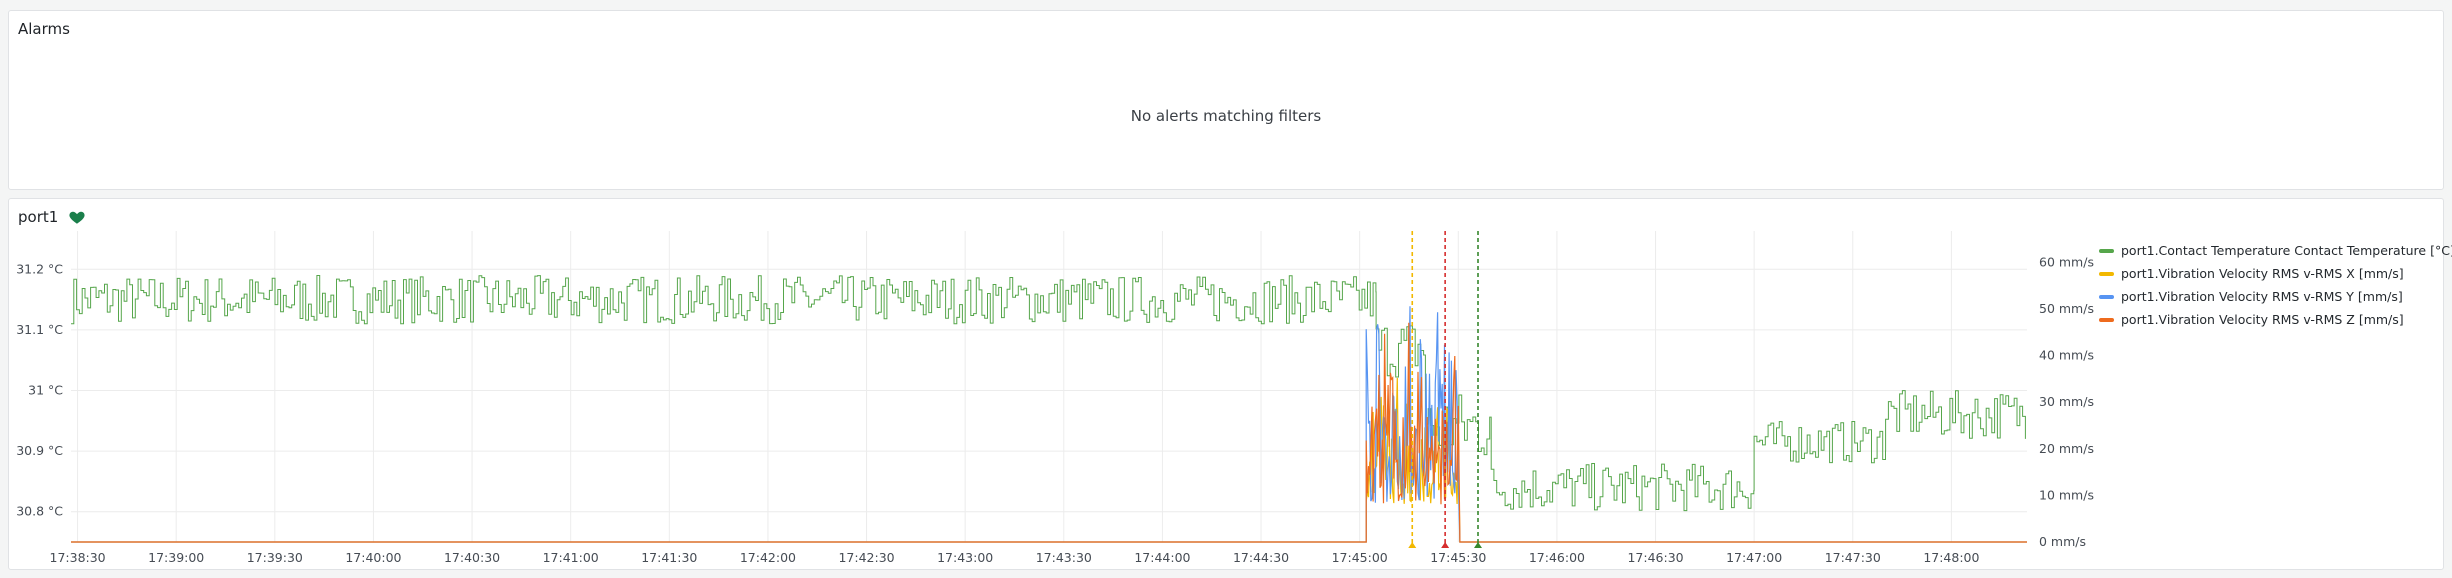 The width and height of the screenshot is (2452, 578). Describe the element at coordinates (1360, 557) in the screenshot. I see `x-tick-label: 17:45:00` at that location.